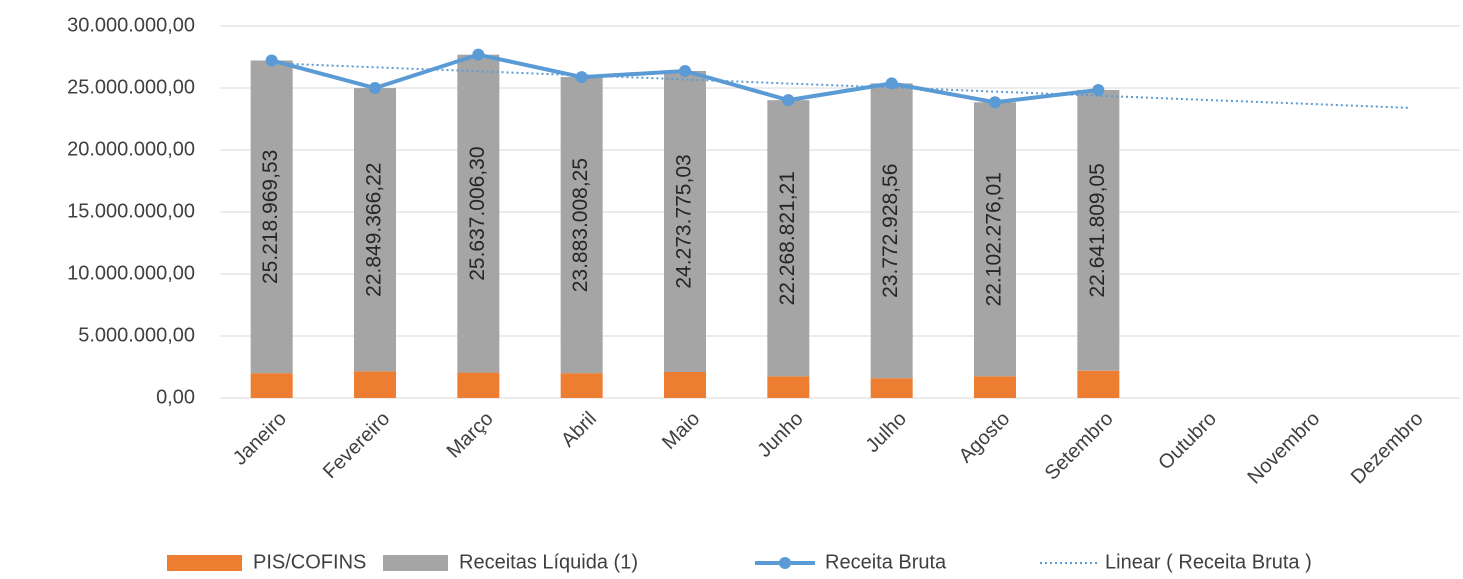 The height and width of the screenshot is (579, 1463). Describe the element at coordinates (309, 562) in the screenshot. I see `legend-label: PIS/COFINS` at that location.